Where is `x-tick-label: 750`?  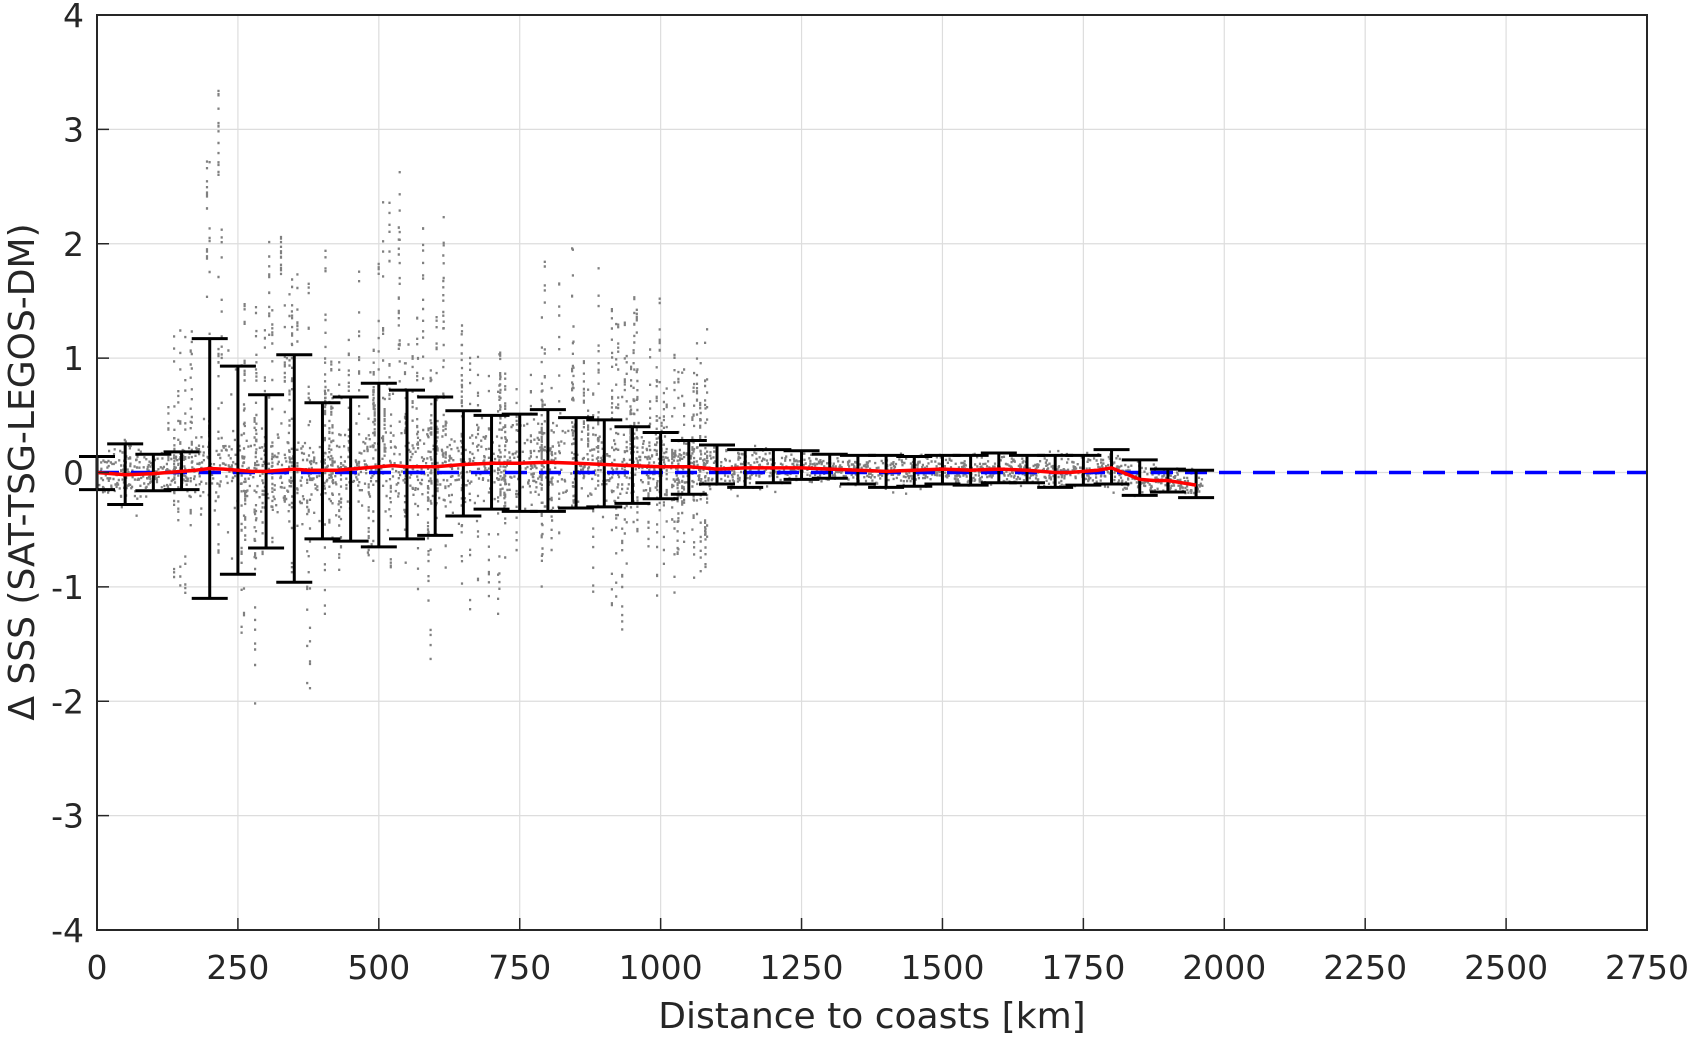
x-tick-label: 750 is located at coordinates (519, 967).